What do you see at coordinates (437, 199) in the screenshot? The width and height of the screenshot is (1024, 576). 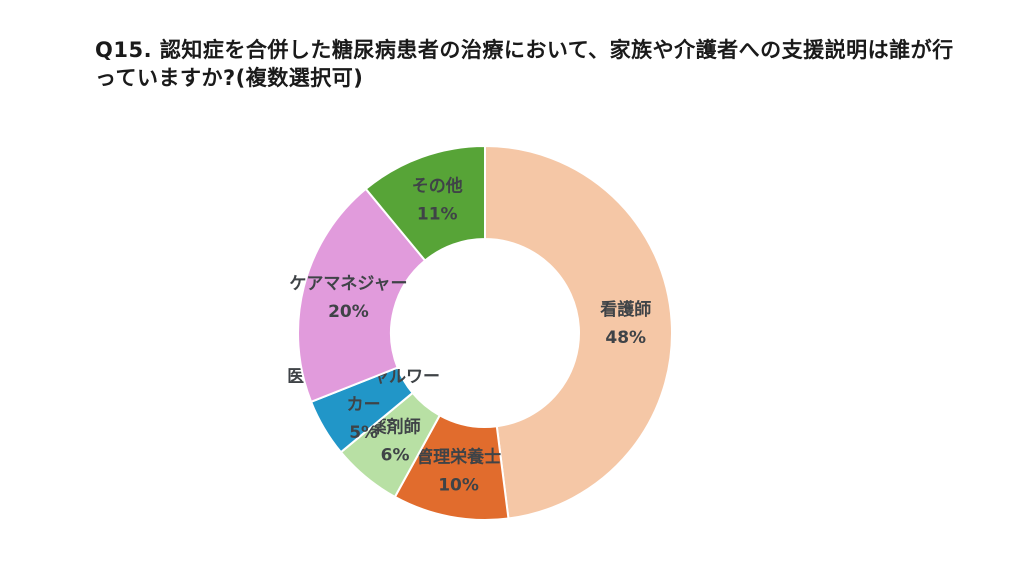 I see `slice-label: その他 11%` at bounding box center [437, 199].